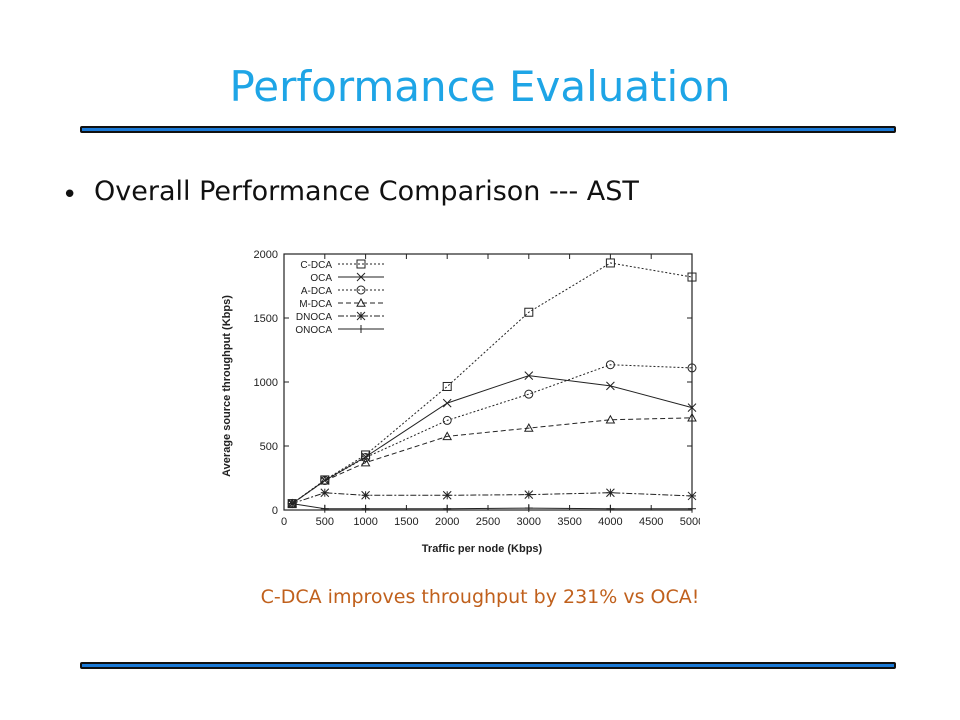 This screenshot has width=960, height=720. Describe the element at coordinates (361, 277) in the screenshot. I see `legend-marker-oca` at that location.